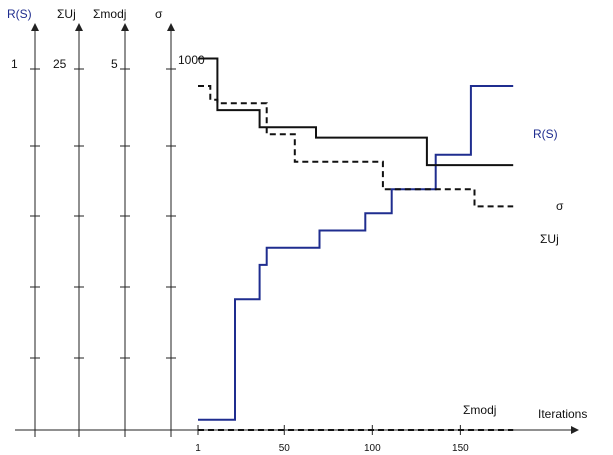 The image size is (613, 455). I want to click on y-axis-label-suj: ΣUj, so click(66, 14).